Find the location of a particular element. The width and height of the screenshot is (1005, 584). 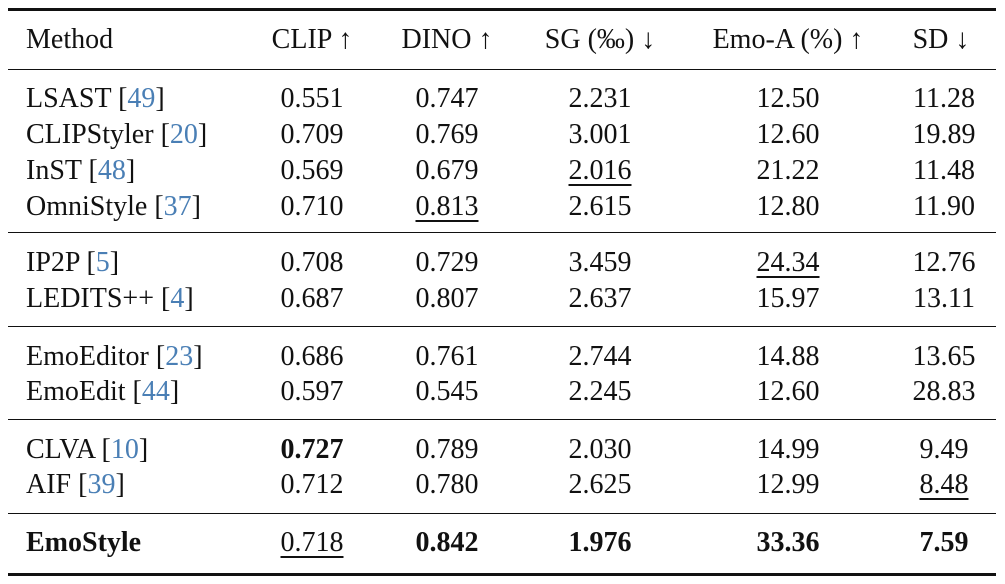

citation-link: 44 is located at coordinates (155, 391).